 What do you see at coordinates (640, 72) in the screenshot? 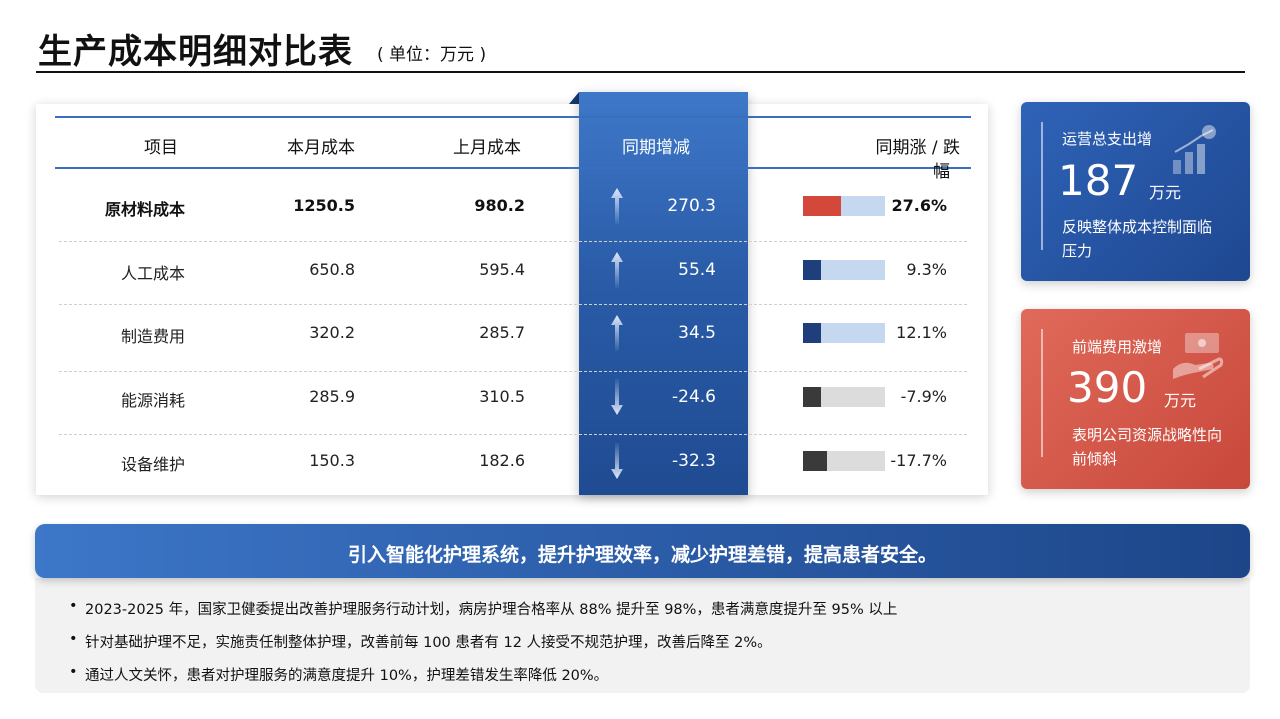
I see `title-divider` at bounding box center [640, 72].